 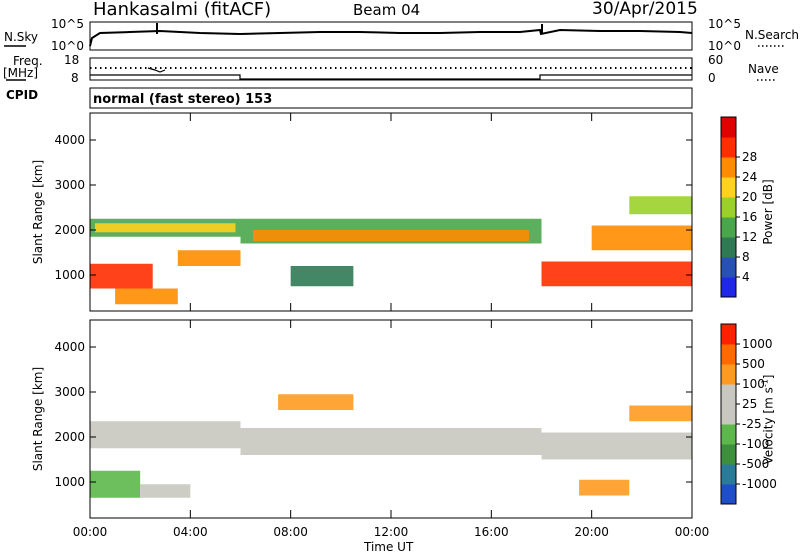 I want to click on cpid-label: CPID, so click(x=22, y=95).